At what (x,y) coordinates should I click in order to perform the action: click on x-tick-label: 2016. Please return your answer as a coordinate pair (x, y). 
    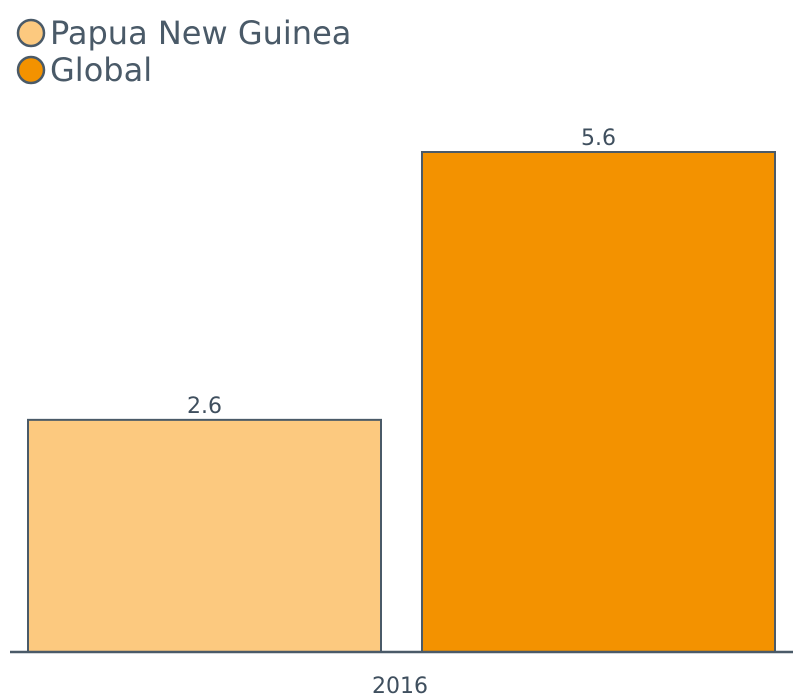
    Looking at the image, I should click on (400, 686).